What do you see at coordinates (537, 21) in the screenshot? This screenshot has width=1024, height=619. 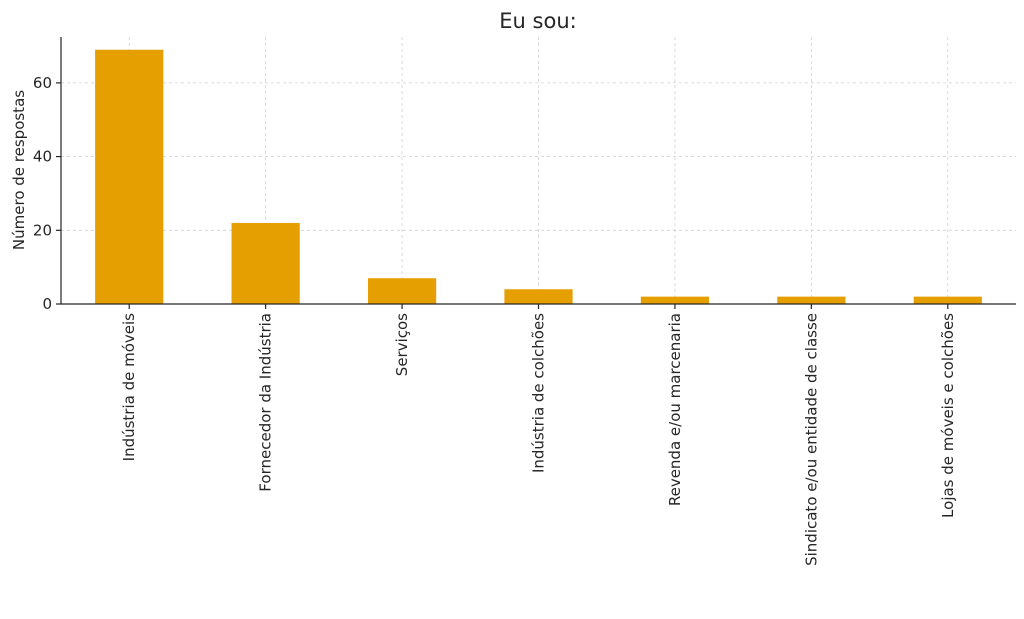 I see `chart-title: Eu sou:` at bounding box center [537, 21].